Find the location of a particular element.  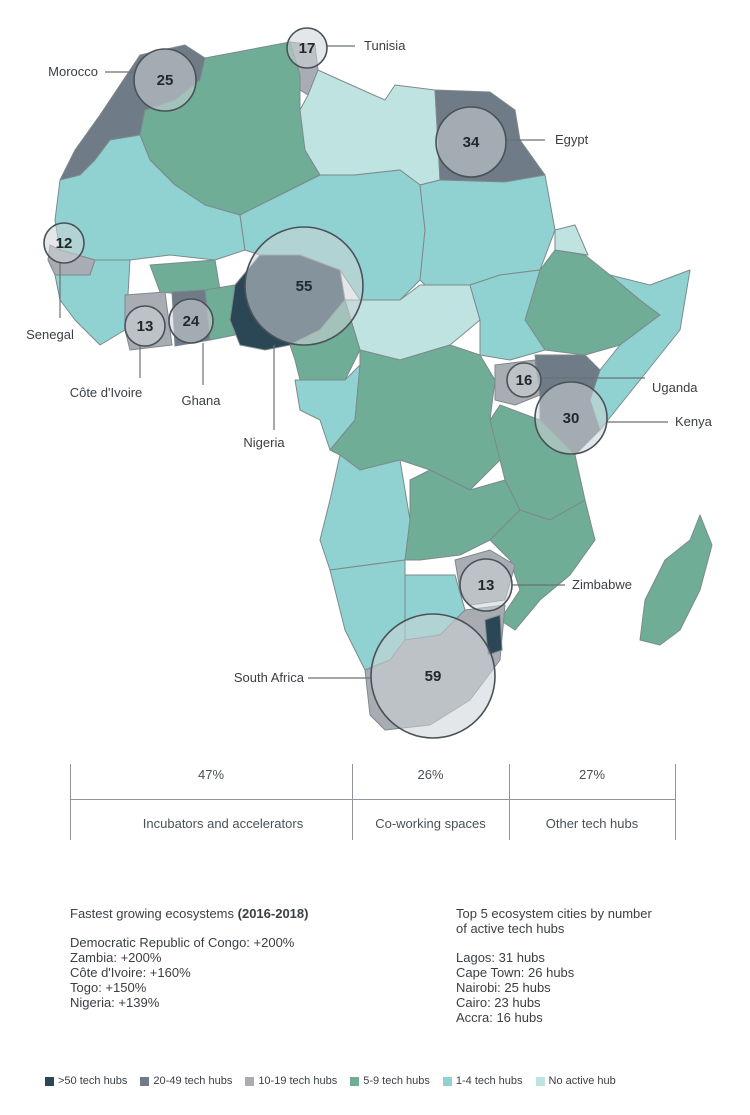

top5-title-line1: Top 5 ecosystem cities by number is located at coordinates (554, 913).